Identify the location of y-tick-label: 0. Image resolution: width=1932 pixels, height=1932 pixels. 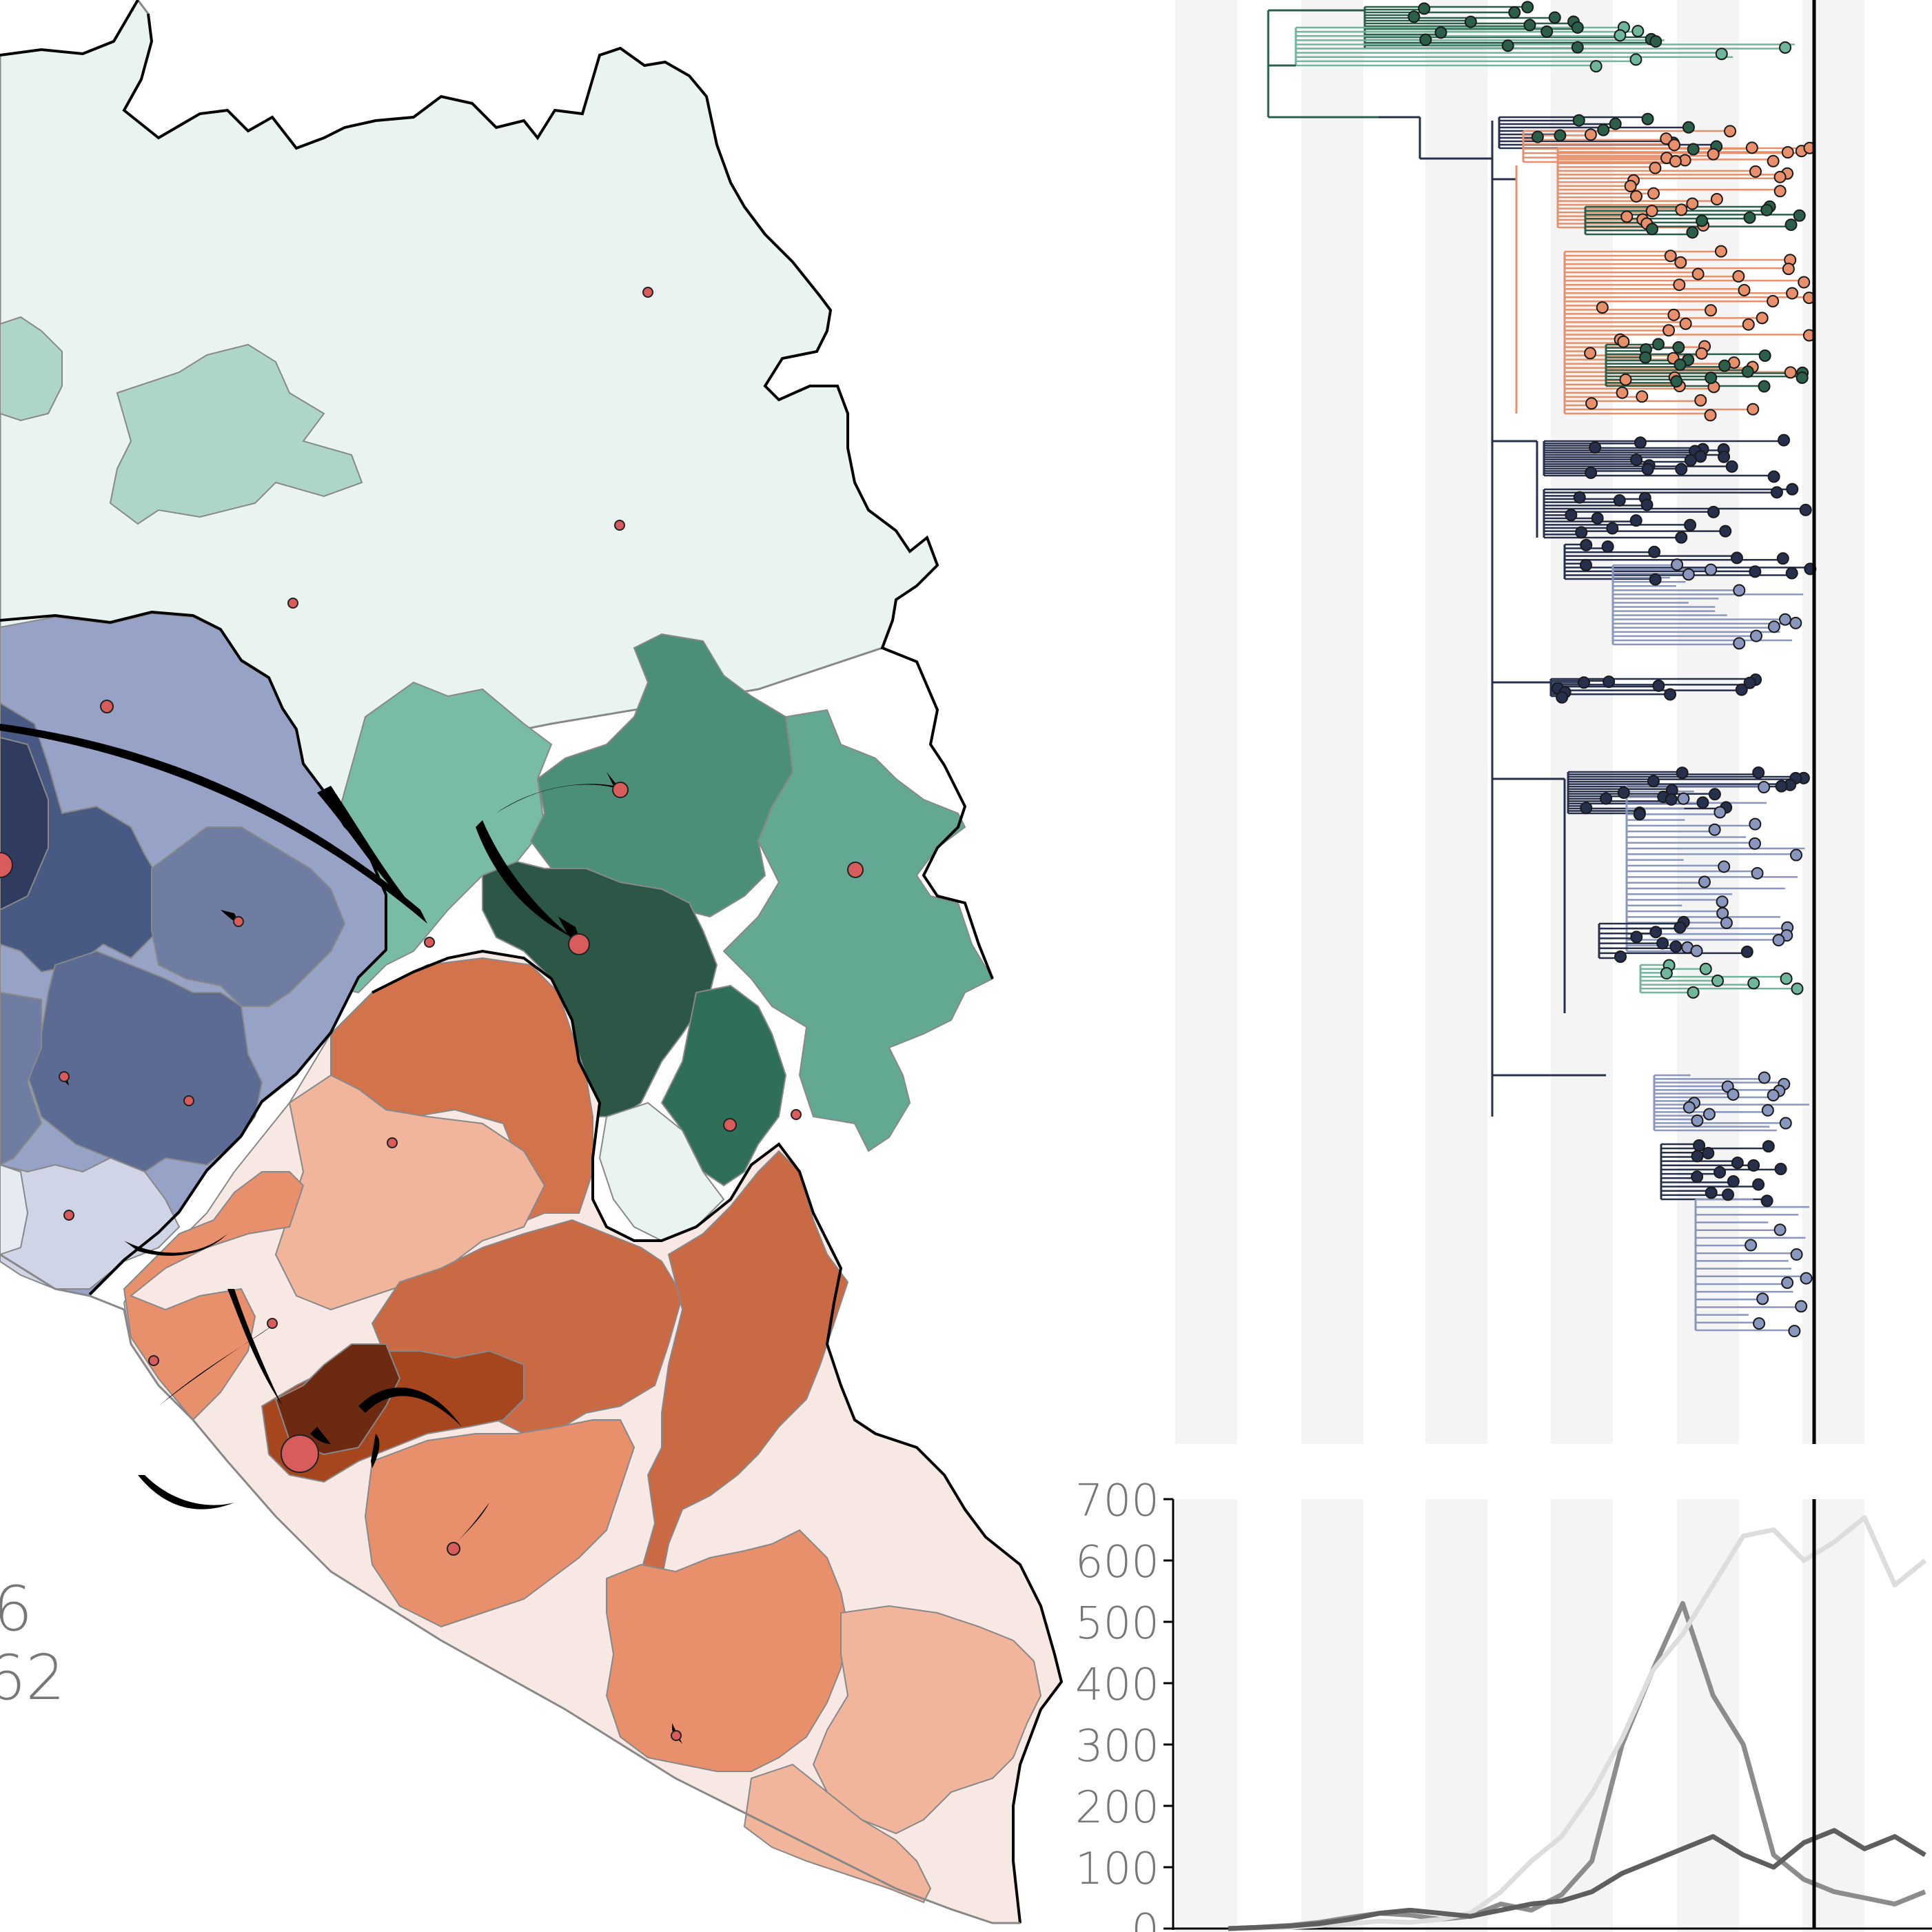
(1145, 1918).